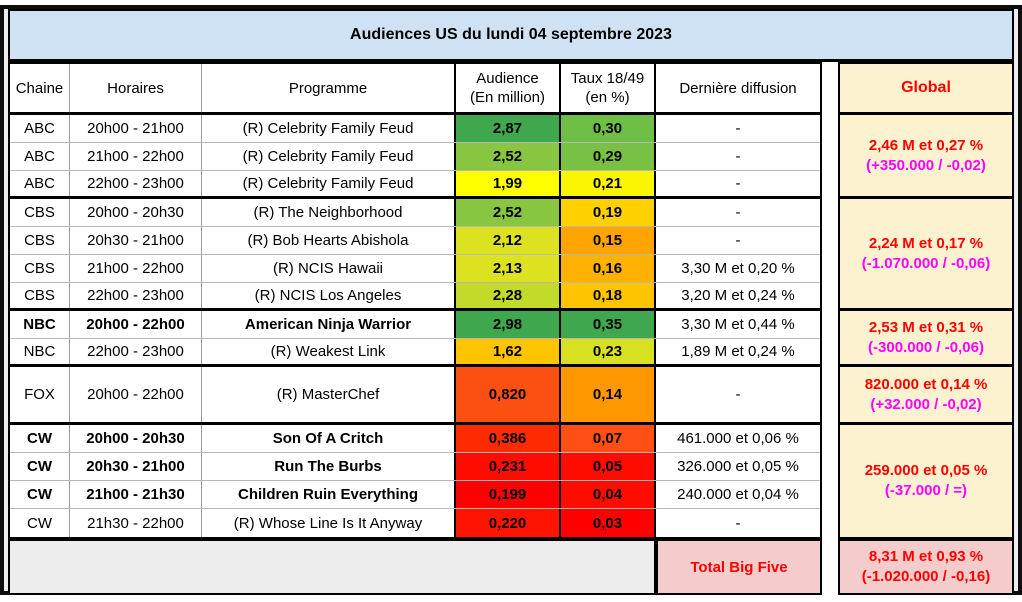  Describe the element at coordinates (608, 394) in the screenshot. I see `rating-cell: 0,14` at that location.